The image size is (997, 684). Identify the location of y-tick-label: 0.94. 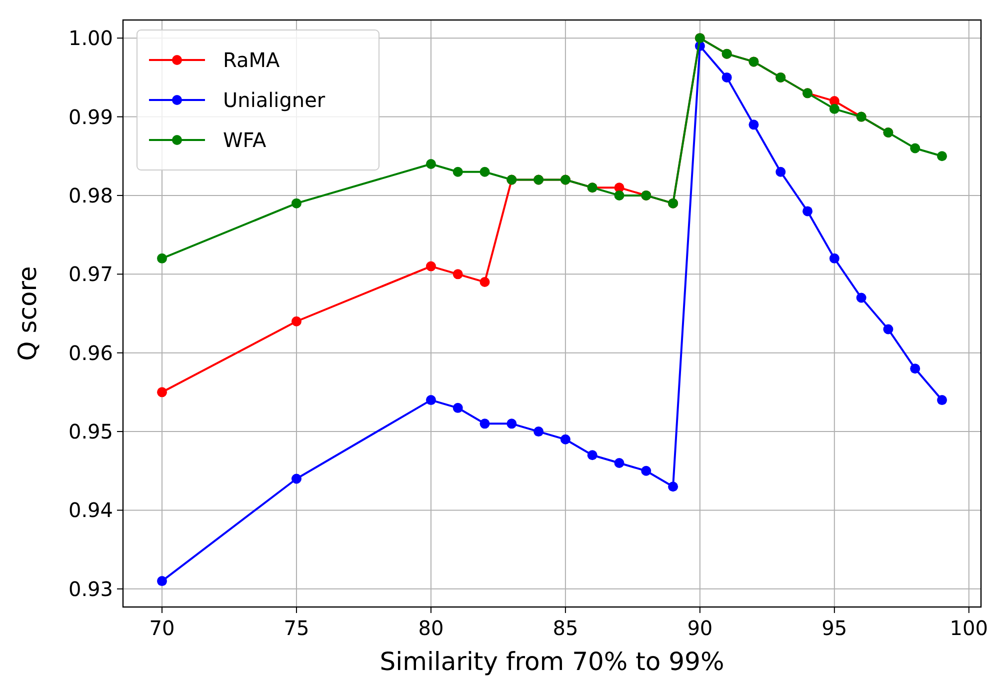
(90, 510).